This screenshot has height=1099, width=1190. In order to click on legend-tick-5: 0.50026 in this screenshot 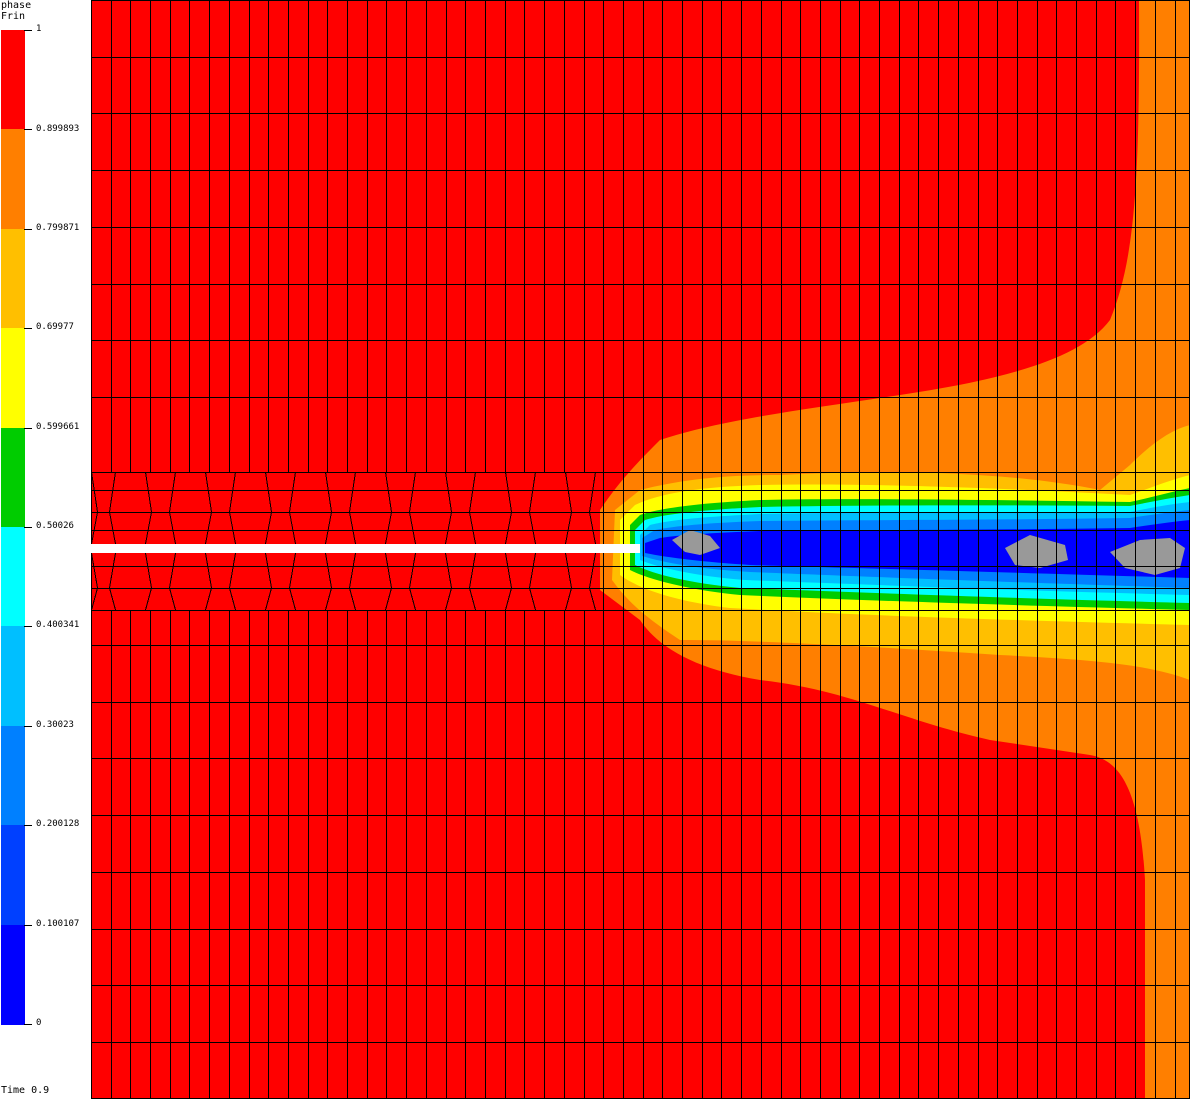, I will do `click(55, 526)`.